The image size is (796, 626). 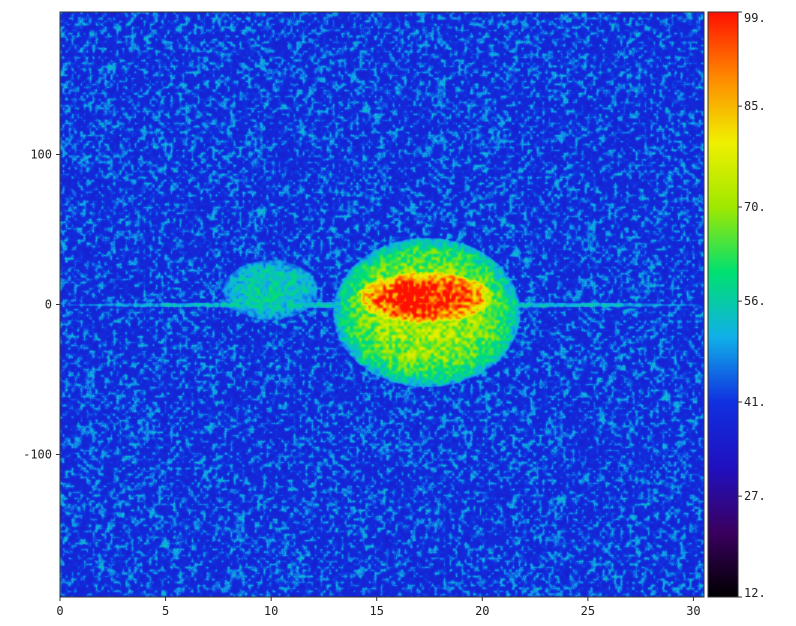 What do you see at coordinates (755, 496) in the screenshot?
I see `colorbar-tick-label: 27.` at bounding box center [755, 496].